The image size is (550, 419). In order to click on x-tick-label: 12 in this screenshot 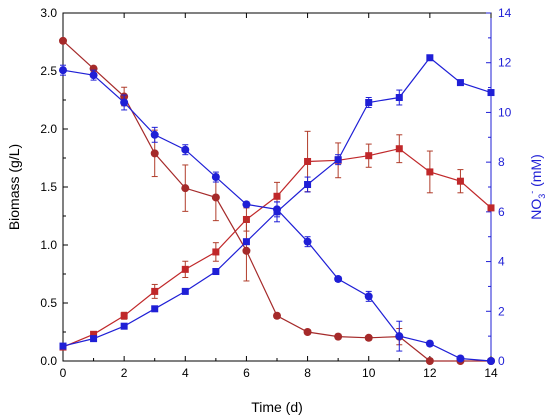, I will do `click(430, 373)`.